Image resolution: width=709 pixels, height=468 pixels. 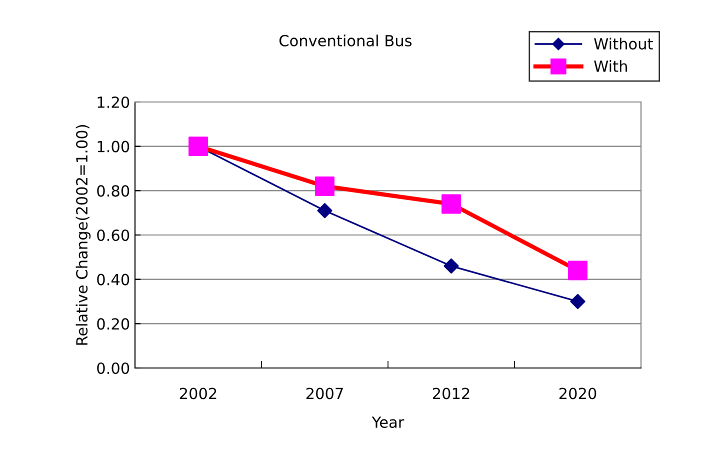 What do you see at coordinates (610, 66) in the screenshot?
I see `legend-label: With` at bounding box center [610, 66].